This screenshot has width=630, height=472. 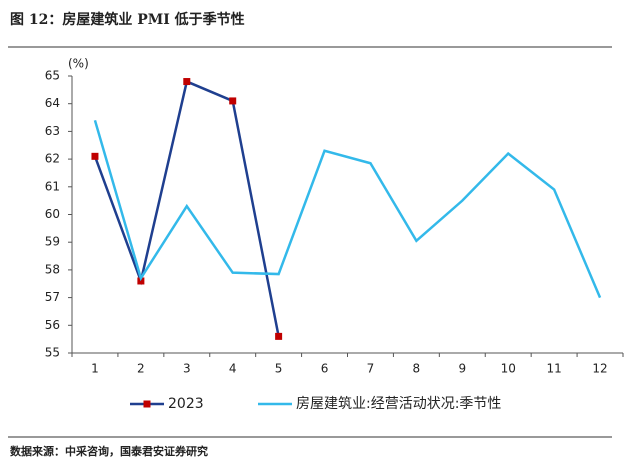 What do you see at coordinates (109, 451) in the screenshot?
I see `source: 数据来源：中采咨询，国泰君安证券研究` at bounding box center [109, 451].